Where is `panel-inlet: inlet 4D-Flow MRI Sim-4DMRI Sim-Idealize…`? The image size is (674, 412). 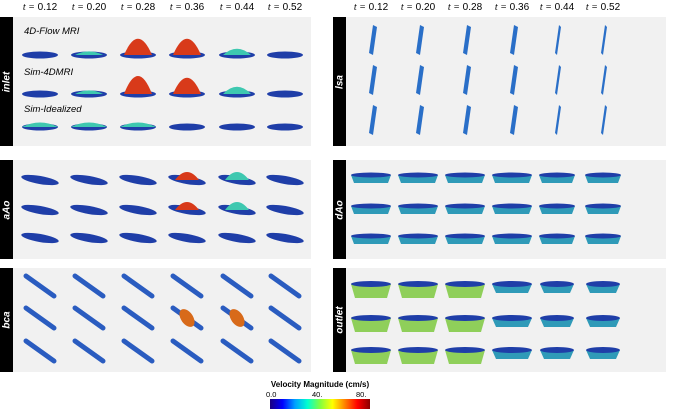 panel-inlet: inlet 4D-Flow MRI Sim-4DMRI Sim-Idealize… is located at coordinates (155, 81).